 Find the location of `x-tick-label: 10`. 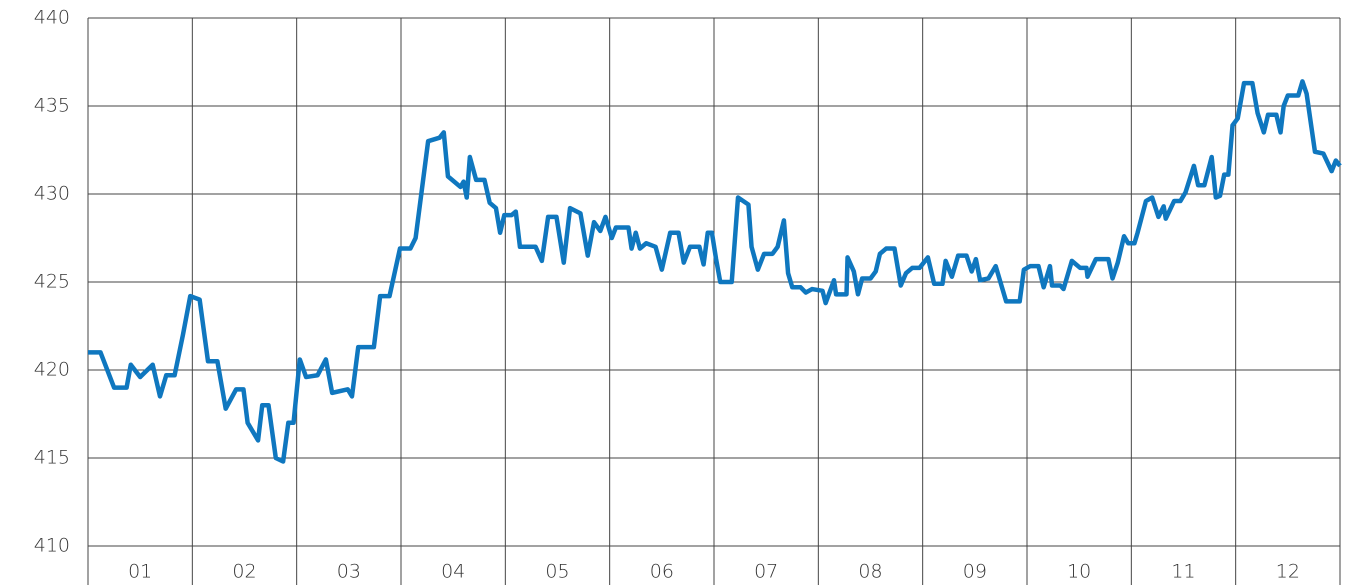

x-tick-label: 10 is located at coordinates (1079, 572).